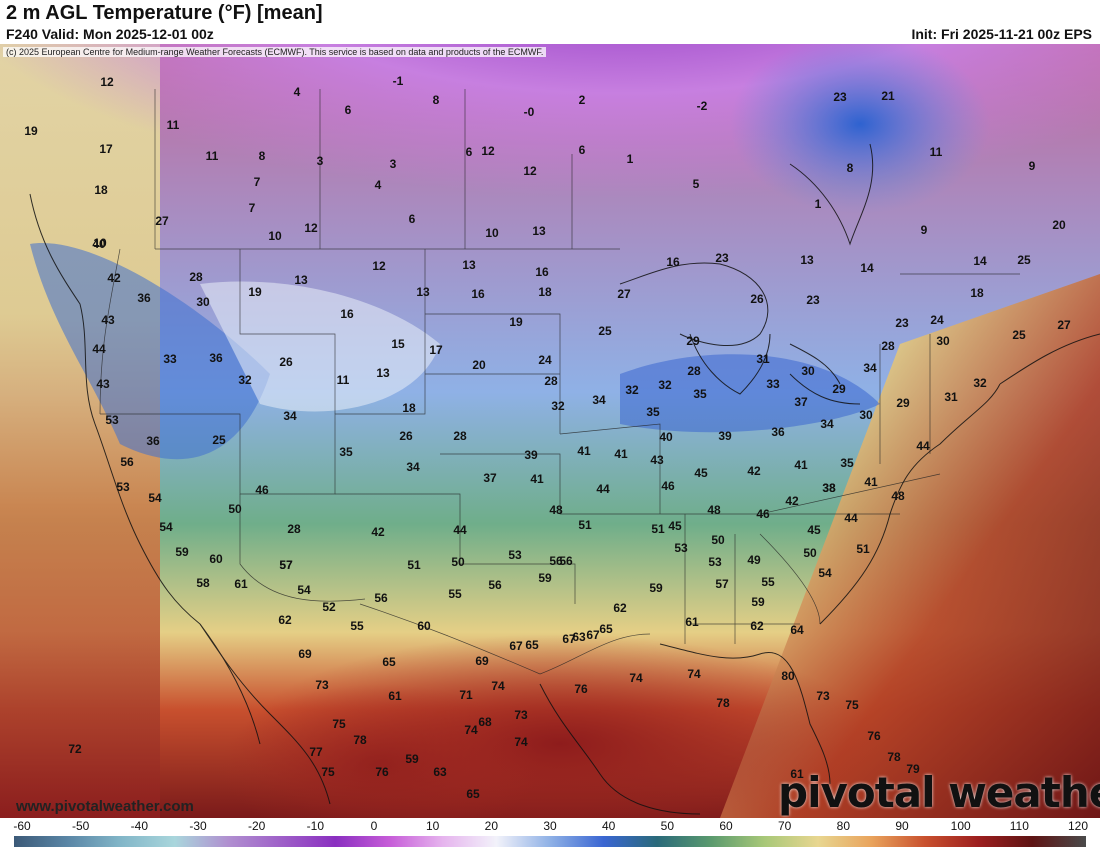 The width and height of the screenshot is (1100, 850). Describe the element at coordinates (630, 159) in the screenshot. I see `temperature-value-label: 1` at that location.